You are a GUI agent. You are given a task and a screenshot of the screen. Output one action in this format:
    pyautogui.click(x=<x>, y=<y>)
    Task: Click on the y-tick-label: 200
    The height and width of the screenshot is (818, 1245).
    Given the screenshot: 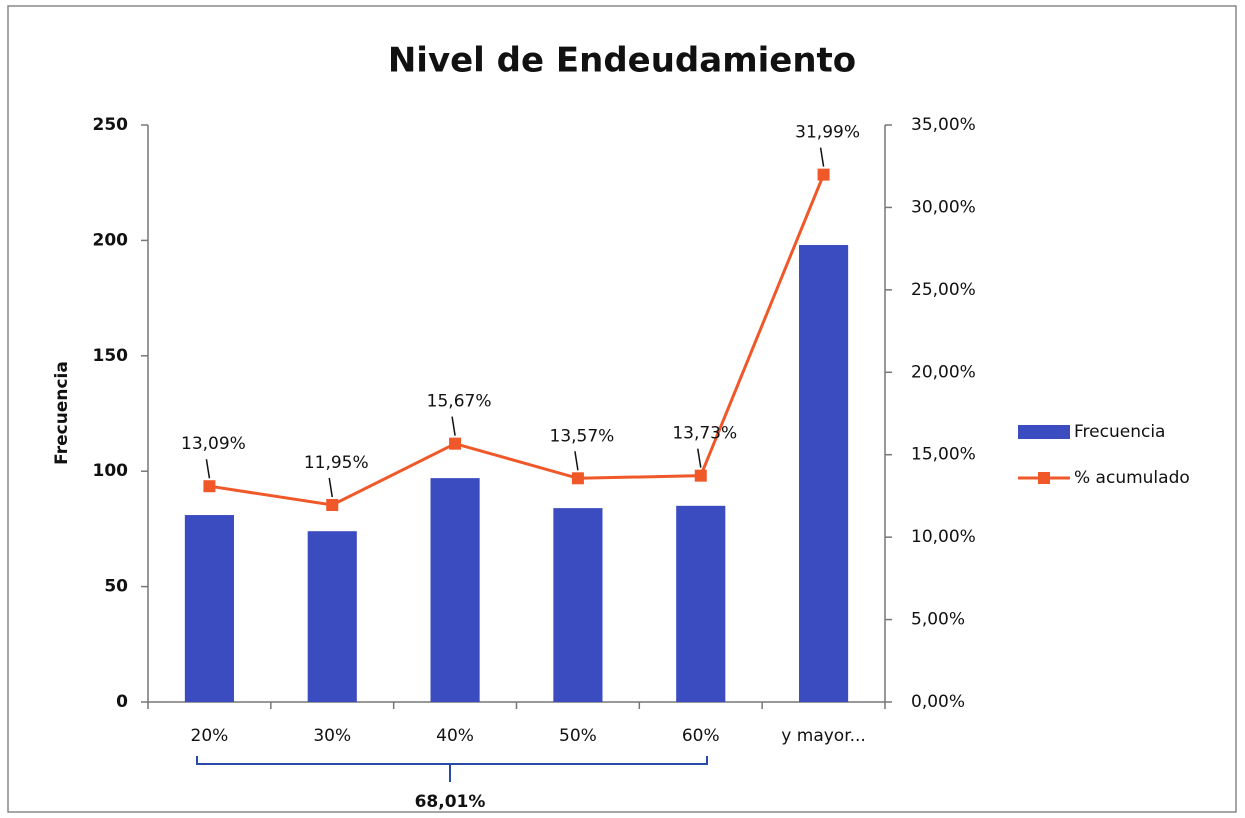 What is the action you would take?
    pyautogui.click(x=111, y=240)
    